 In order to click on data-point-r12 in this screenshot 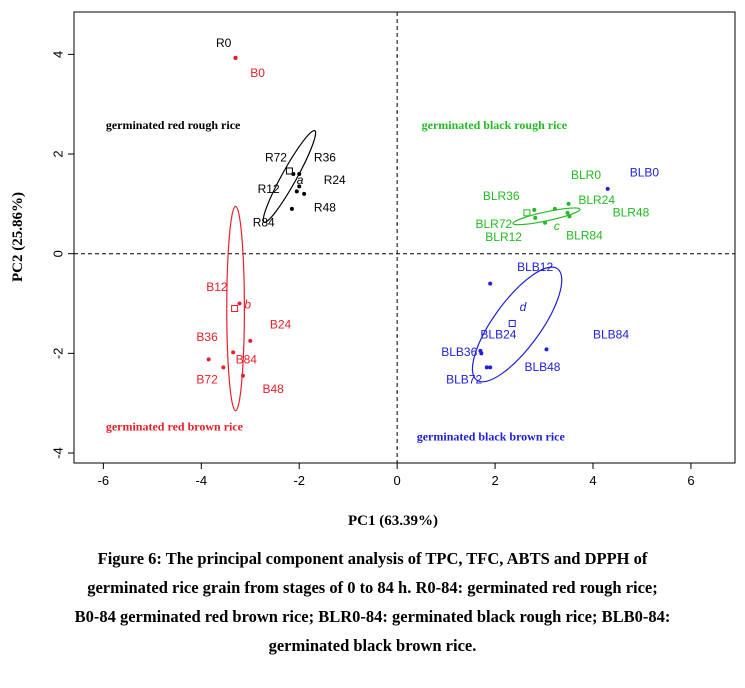, I will do `click(296, 191)`.